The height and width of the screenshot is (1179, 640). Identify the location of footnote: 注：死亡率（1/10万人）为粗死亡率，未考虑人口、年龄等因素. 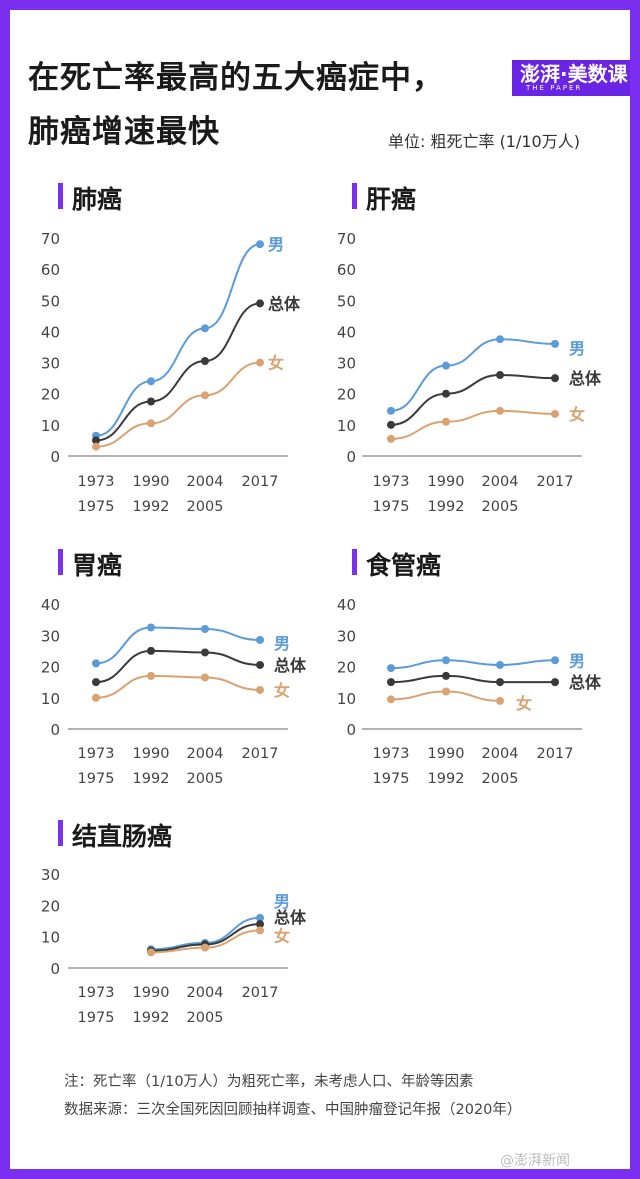
(269, 1082).